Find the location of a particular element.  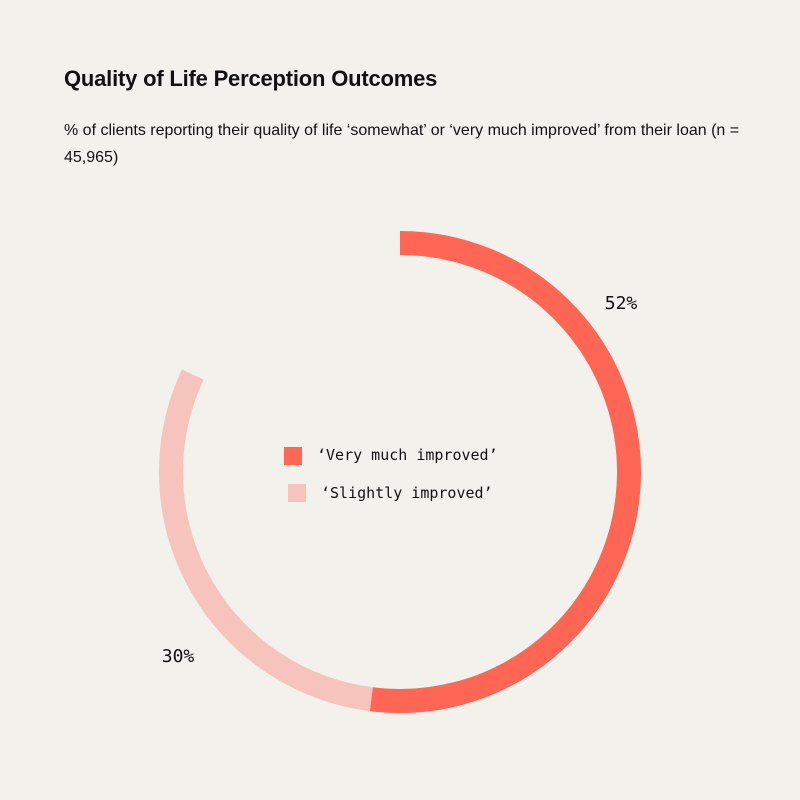

legend-label-very-much-improved: ‘Very much improved’ is located at coordinates (407, 455).